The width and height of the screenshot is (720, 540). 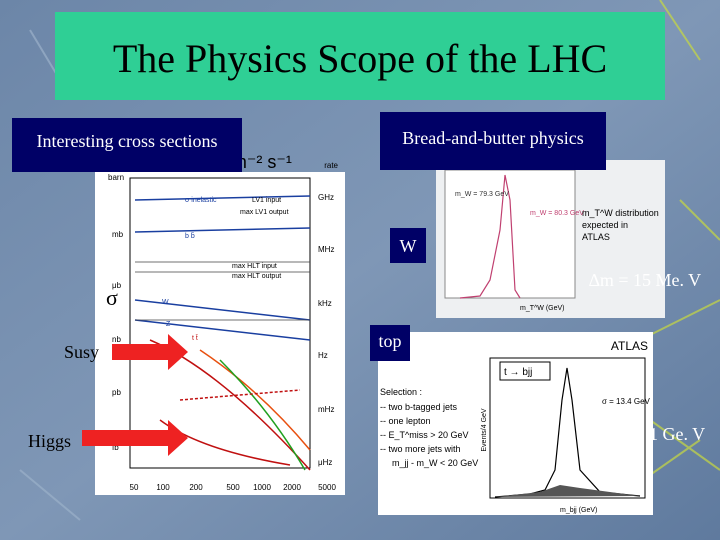 I want to click on note: ATLAS, so click(x=596, y=237).